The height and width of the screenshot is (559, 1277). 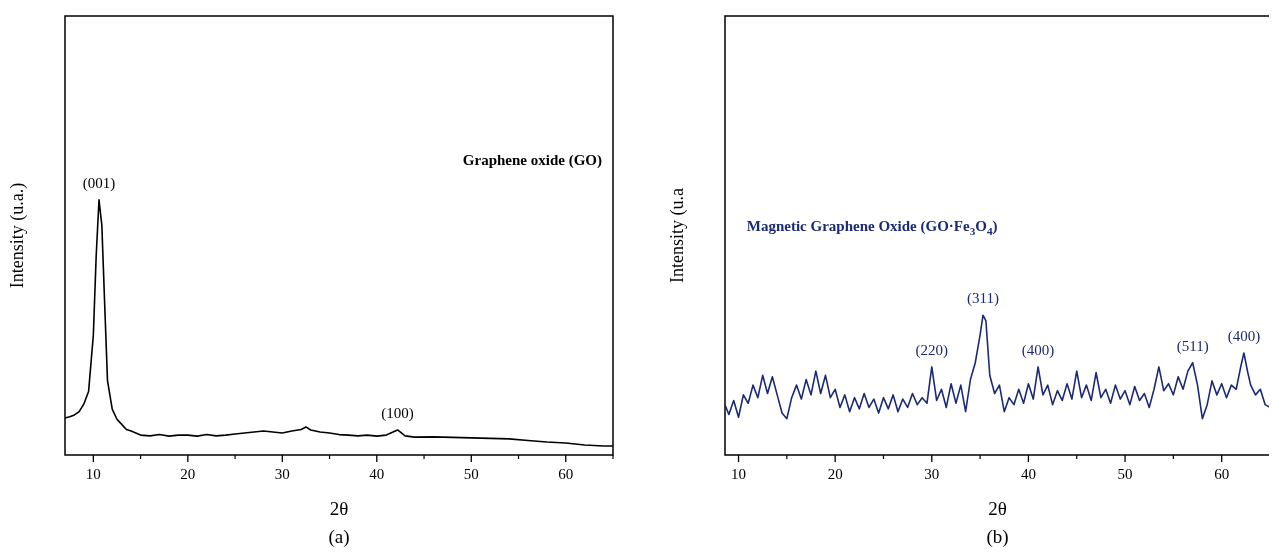 I want to click on annotation: (220), so click(x=932, y=350).